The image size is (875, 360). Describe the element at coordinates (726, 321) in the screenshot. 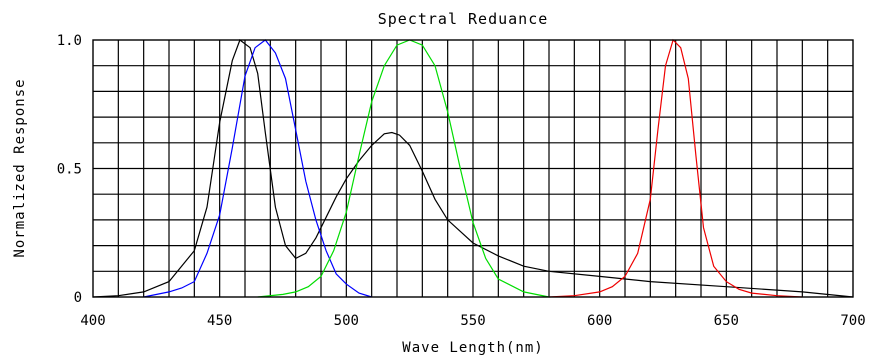

I see `x-tick-label: 650` at that location.